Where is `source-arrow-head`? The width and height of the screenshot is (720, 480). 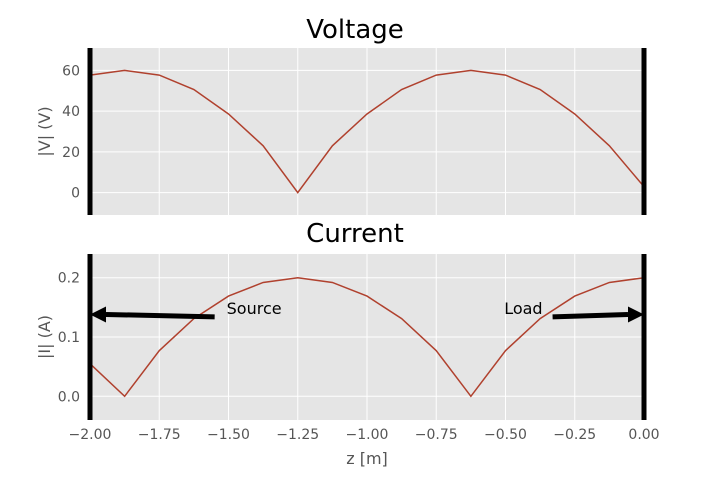 source-arrow-head is located at coordinates (98, 314).